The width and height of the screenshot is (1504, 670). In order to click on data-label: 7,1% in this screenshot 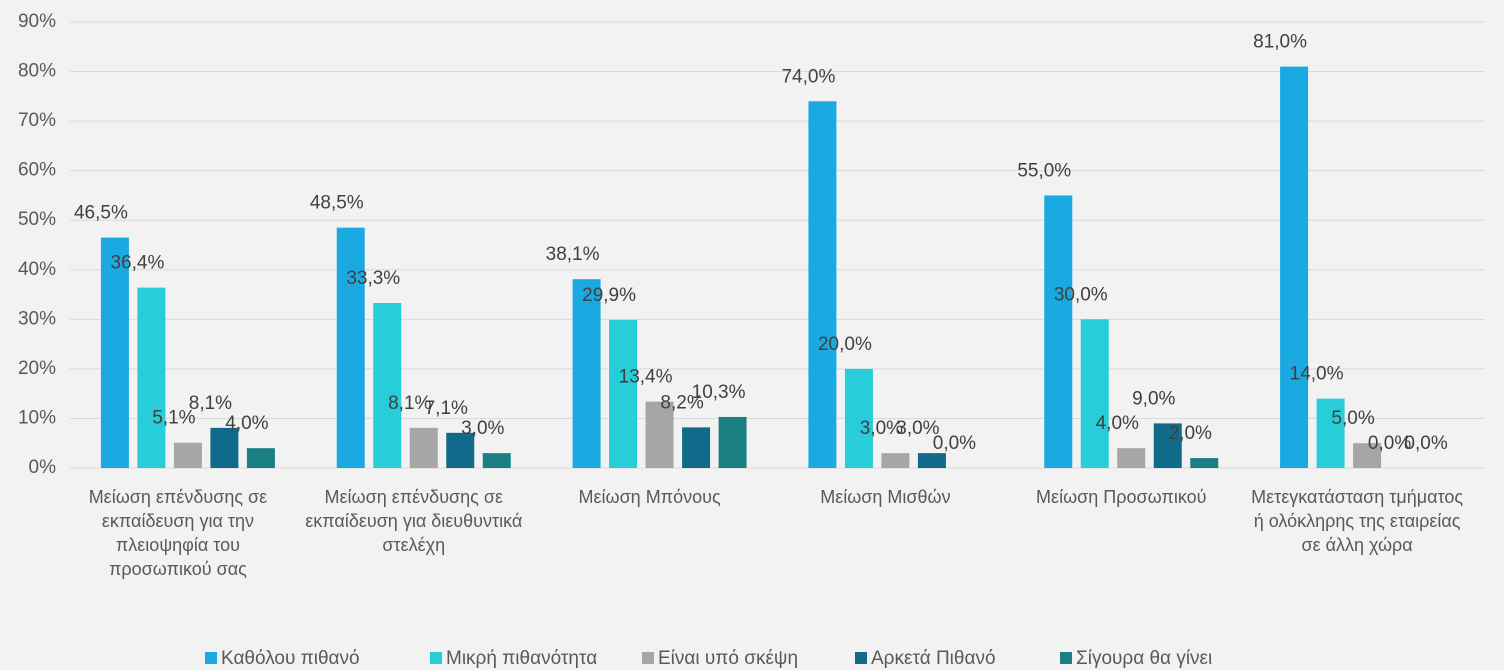, I will do `click(446, 408)`.